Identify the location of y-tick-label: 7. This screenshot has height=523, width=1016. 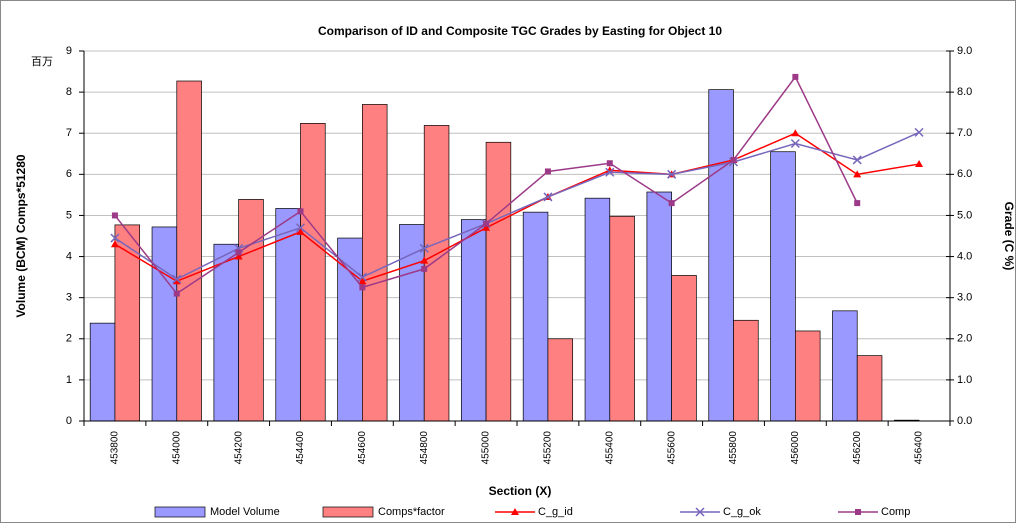
(69, 133).